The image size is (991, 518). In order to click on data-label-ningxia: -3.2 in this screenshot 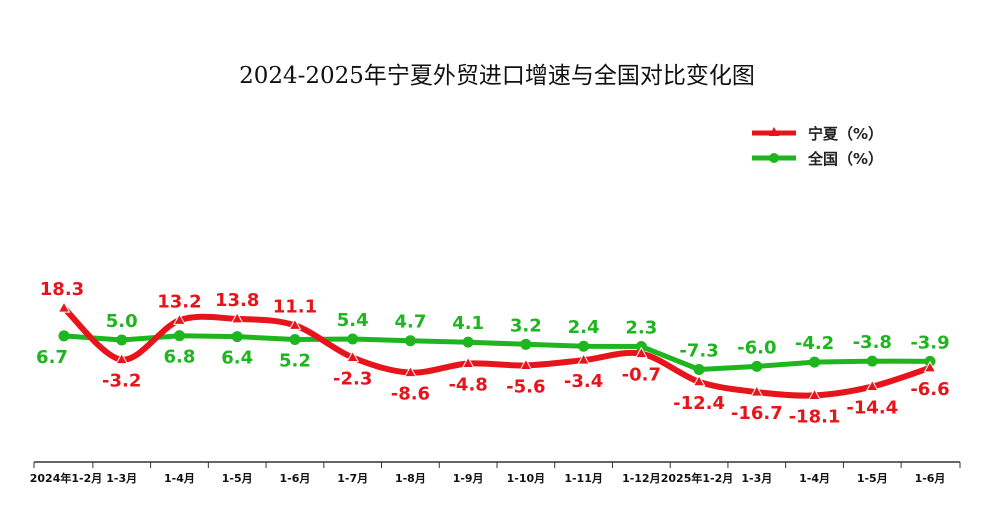, I will do `click(121, 381)`.